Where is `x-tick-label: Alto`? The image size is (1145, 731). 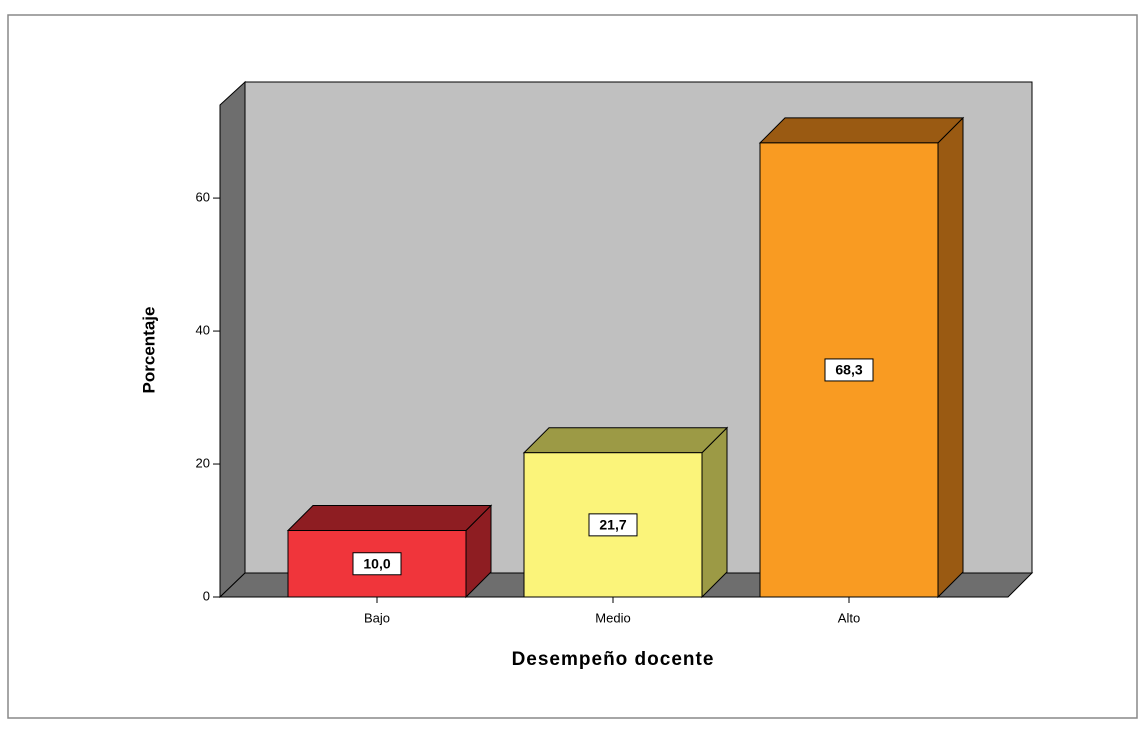 x-tick-label: Alto is located at coordinates (849, 617).